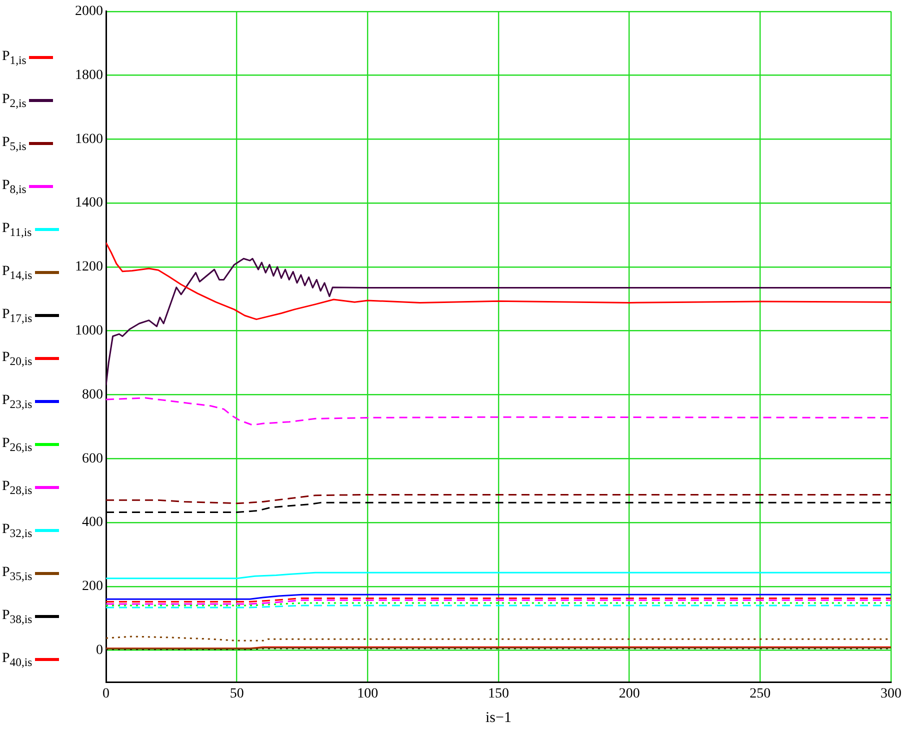 Image resolution: width=905 pixels, height=735 pixels. What do you see at coordinates (89, 139) in the screenshot?
I see `y-tick-label: 1600` at bounding box center [89, 139].